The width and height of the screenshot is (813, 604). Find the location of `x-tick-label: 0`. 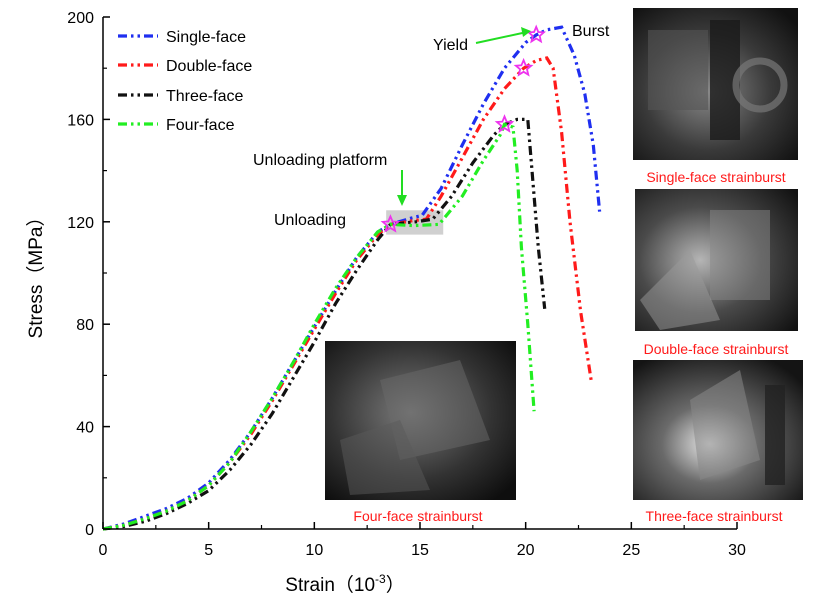

x-tick-label: 0 is located at coordinates (103, 550).